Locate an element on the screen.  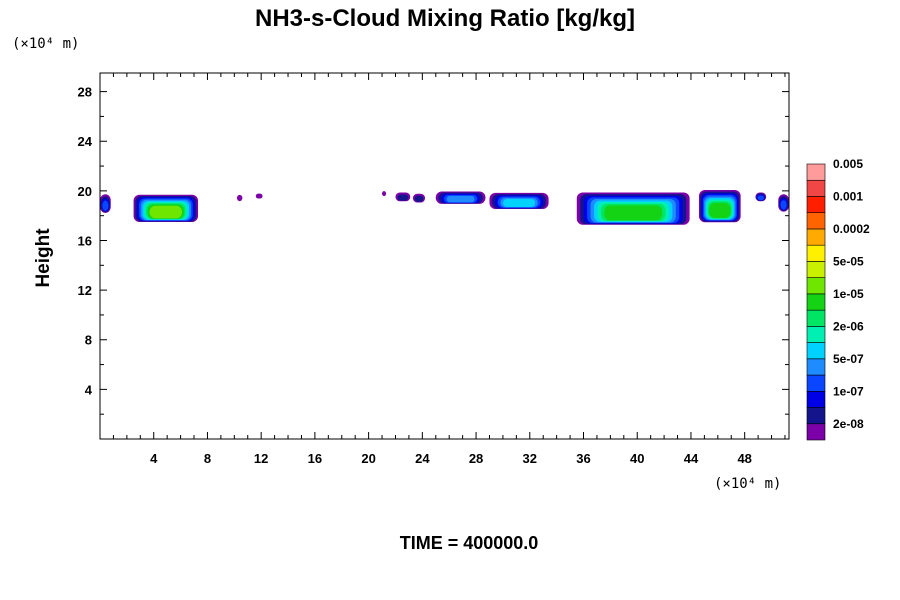
x-axis-unit: (×10⁴ m) is located at coordinates (747, 484).